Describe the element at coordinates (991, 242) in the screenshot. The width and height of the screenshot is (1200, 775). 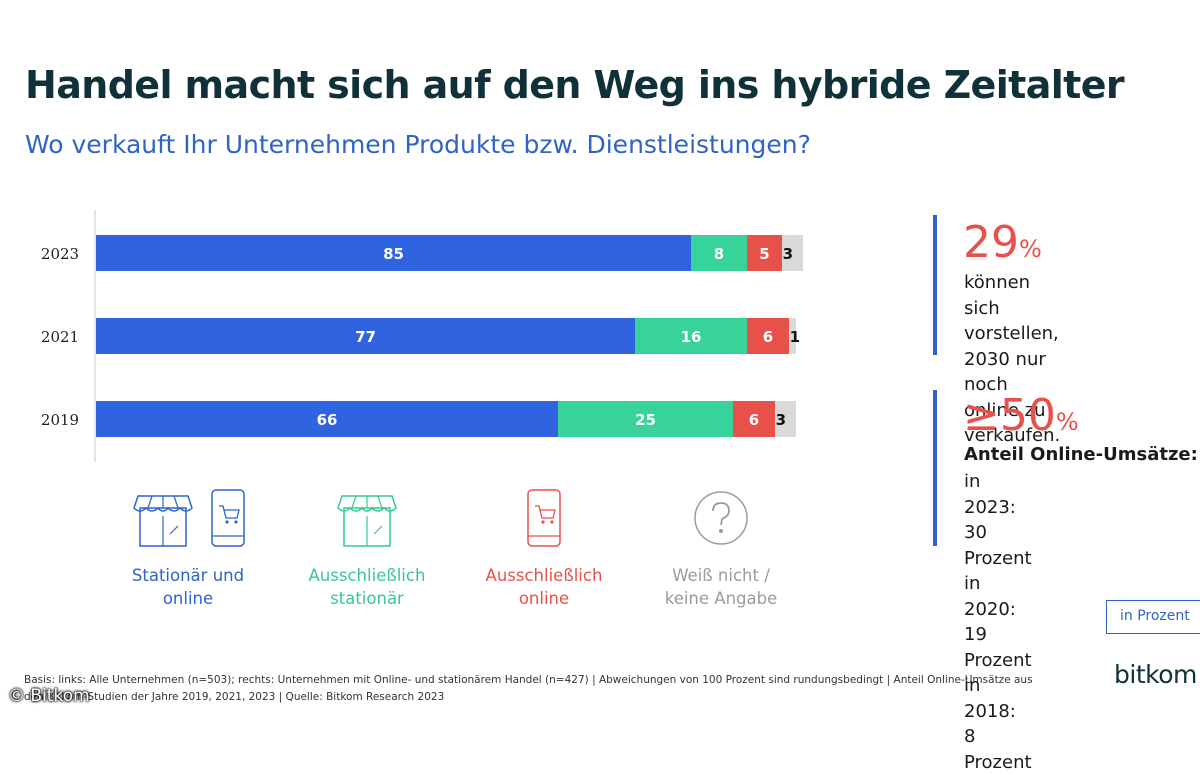
I see `stat-value-number: 29` at that location.